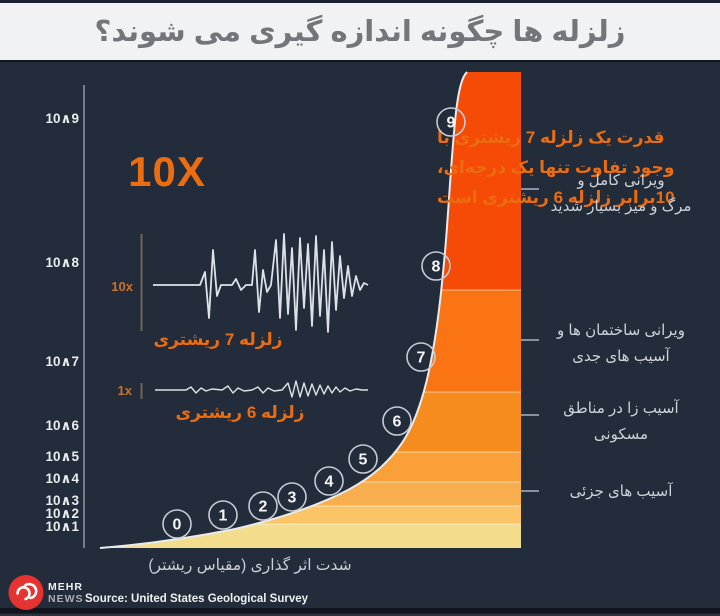  I want to click on marker-number-9: 9, so click(451, 123).